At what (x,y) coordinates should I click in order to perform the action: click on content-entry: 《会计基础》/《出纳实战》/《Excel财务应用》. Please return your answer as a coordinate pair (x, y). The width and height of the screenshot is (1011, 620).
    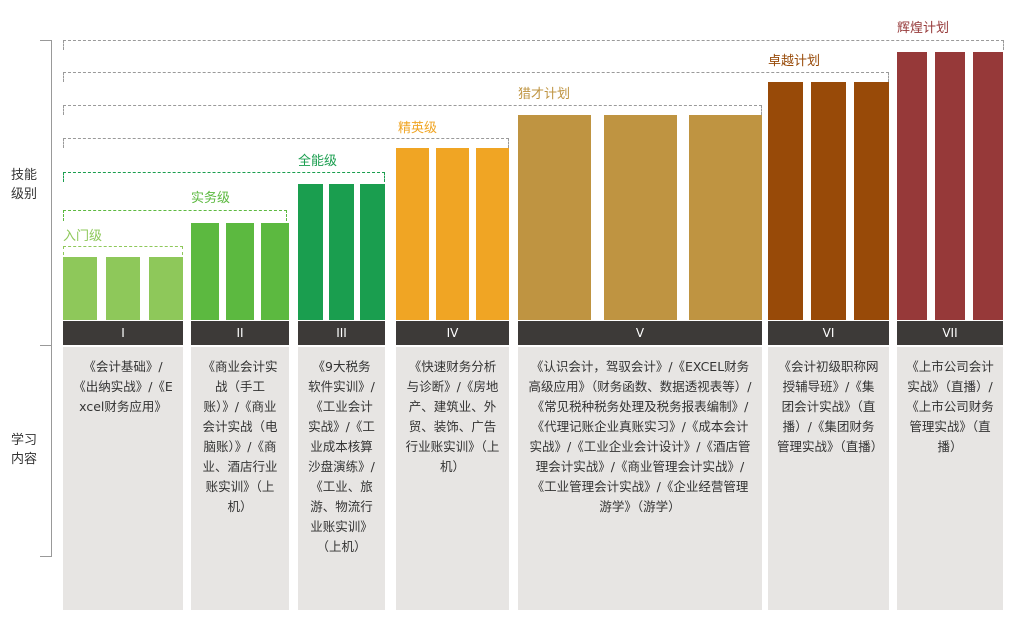
    Looking at the image, I should click on (123, 478).